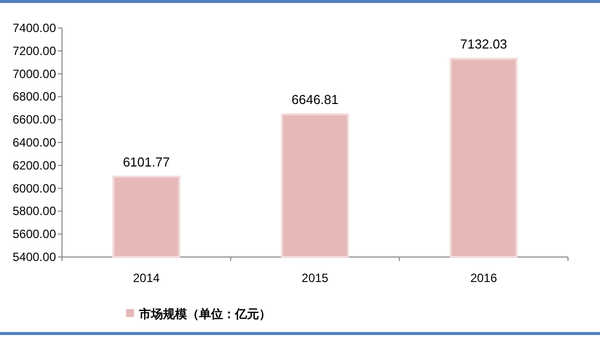  Describe the element at coordinates (146, 278) in the screenshot. I see `x-tick-label: 2014` at that location.